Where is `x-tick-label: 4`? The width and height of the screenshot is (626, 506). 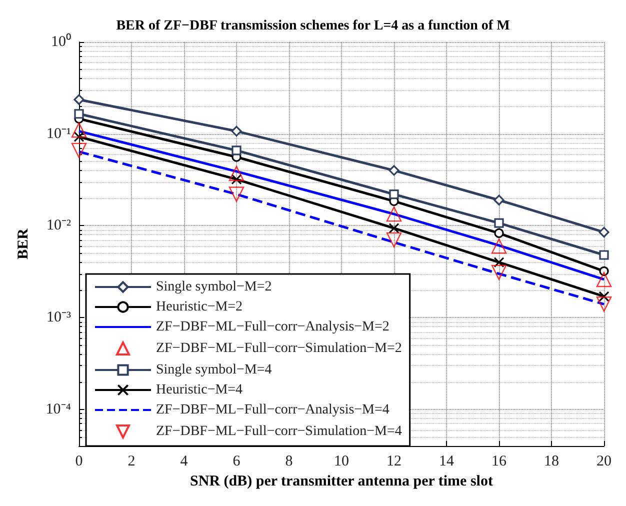 x-tick-label: 4 is located at coordinates (184, 462).